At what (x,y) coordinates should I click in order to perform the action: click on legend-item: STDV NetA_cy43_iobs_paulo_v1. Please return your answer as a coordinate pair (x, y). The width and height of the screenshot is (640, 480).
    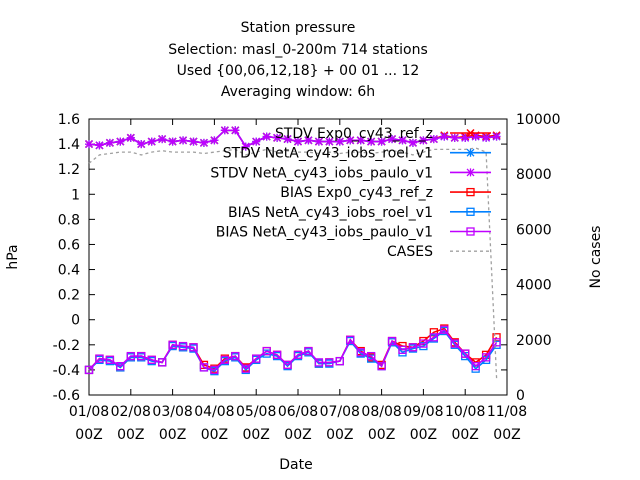
    Looking at the image, I should click on (350, 173).